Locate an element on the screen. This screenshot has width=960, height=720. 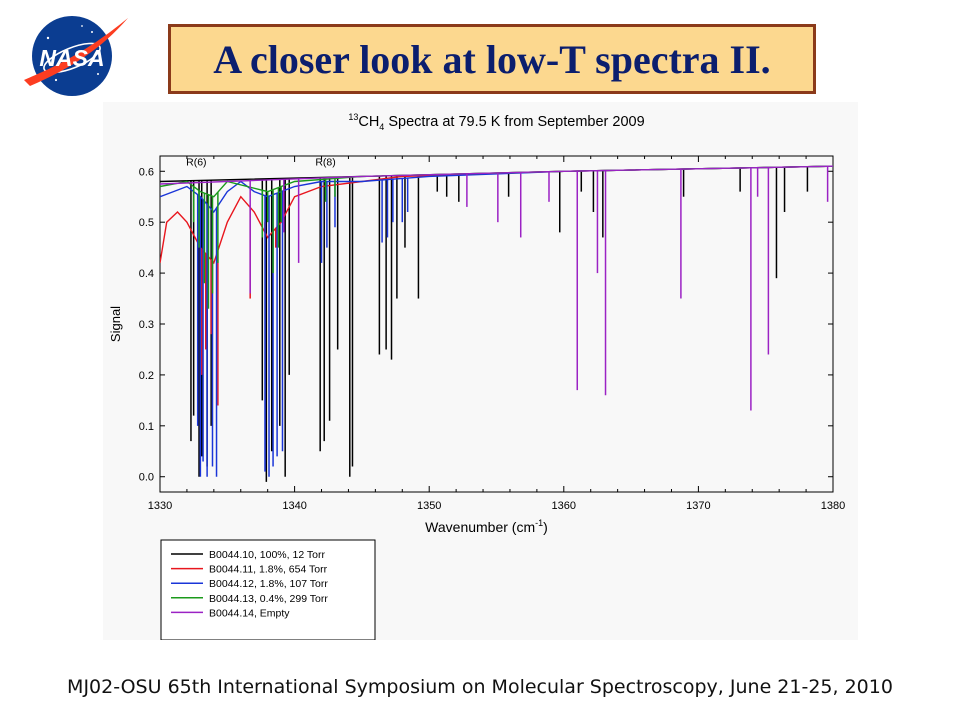
x-tick-label: 1360 is located at coordinates (564, 506).